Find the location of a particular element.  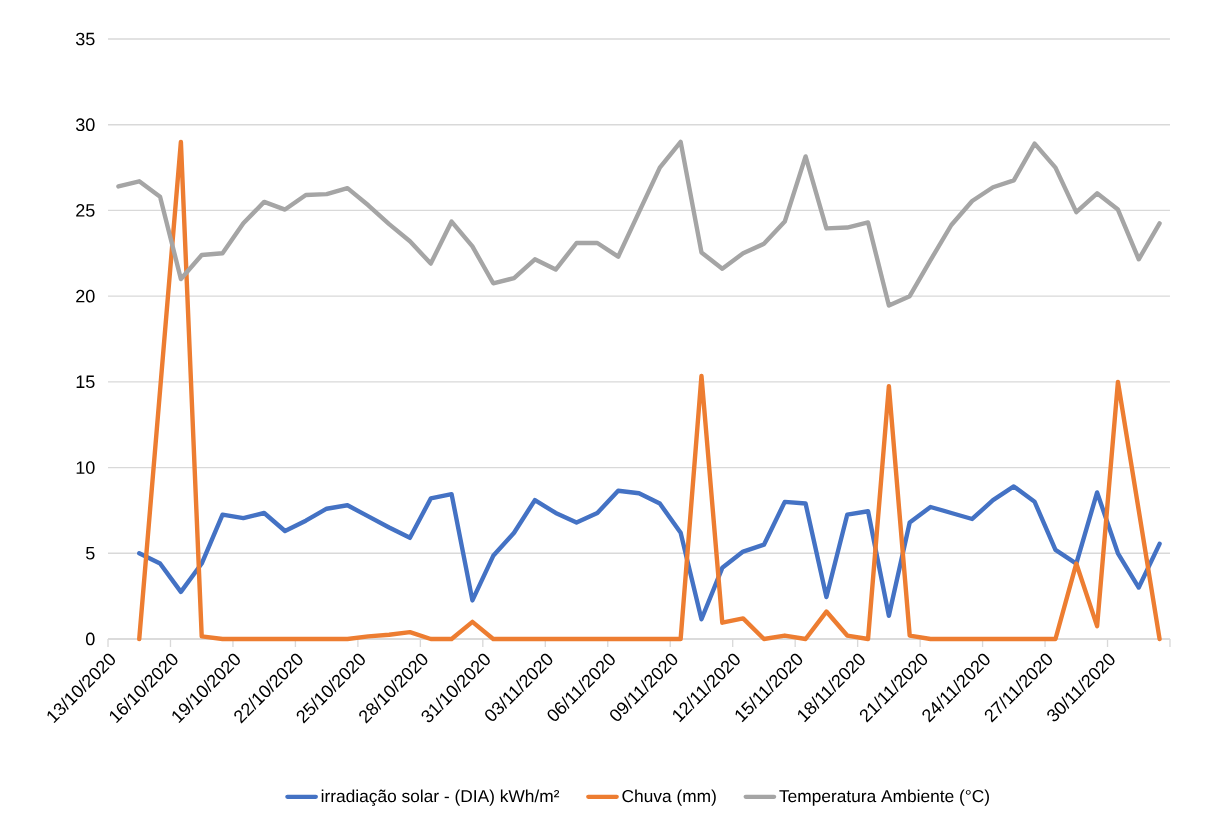

legend-label: irradiação solar - (DIA) kWh/m² is located at coordinates (440, 797).